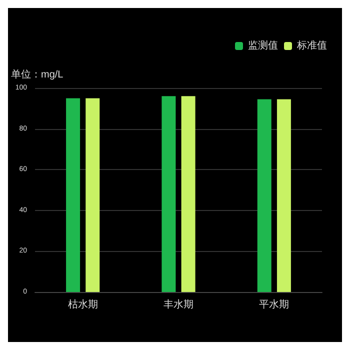 The height and width of the screenshot is (350, 350). What do you see at coordinates (311, 46) in the screenshot?
I see `legend-label: 标准值` at bounding box center [311, 46].